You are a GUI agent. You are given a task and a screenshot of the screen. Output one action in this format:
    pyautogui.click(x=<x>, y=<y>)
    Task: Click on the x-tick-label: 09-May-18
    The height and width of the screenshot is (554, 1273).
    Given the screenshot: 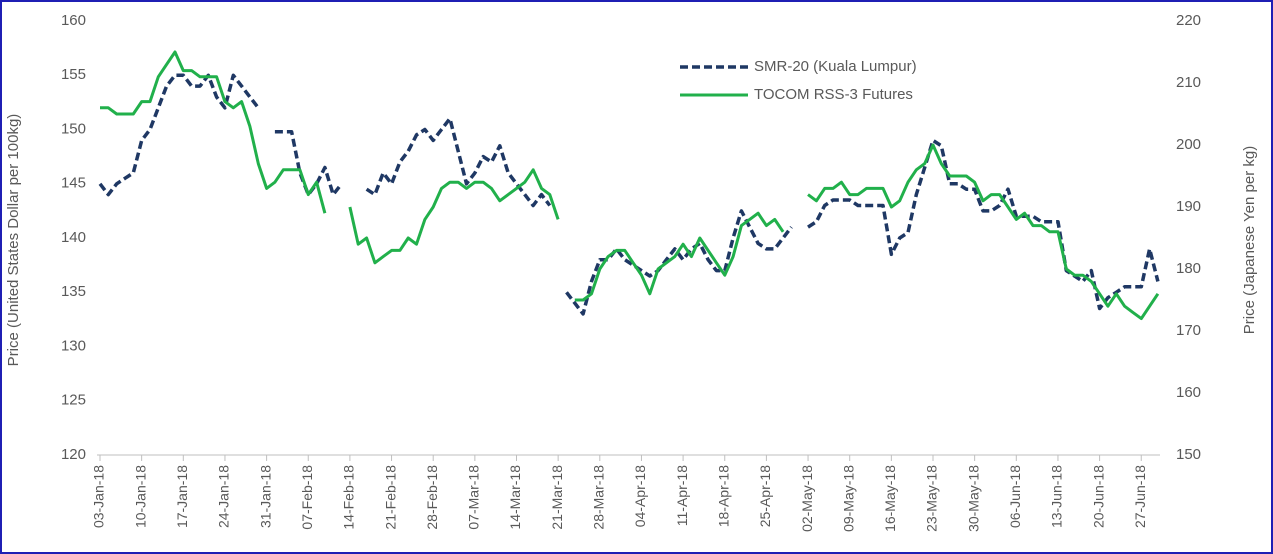 What is the action you would take?
    pyautogui.click(x=848, y=498)
    